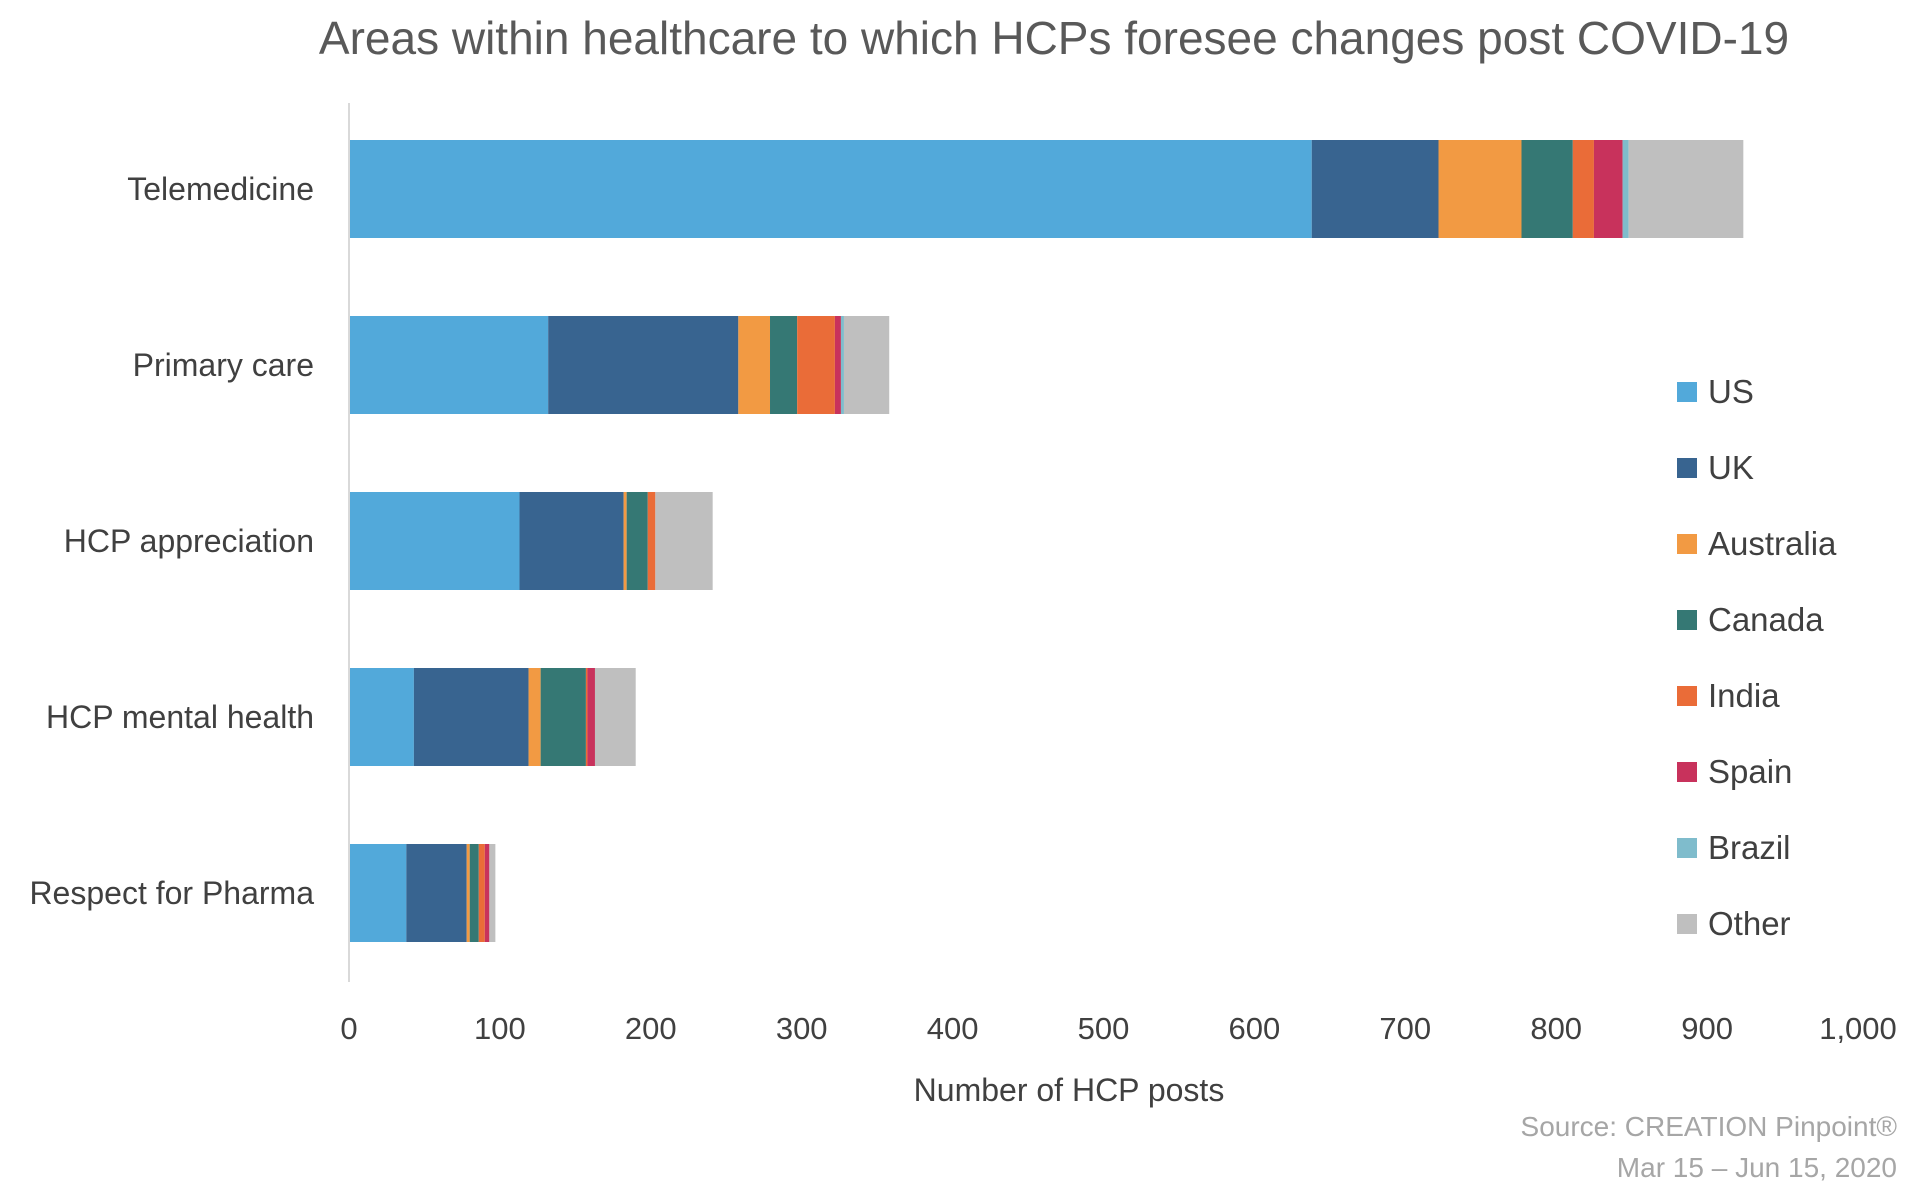  What do you see at coordinates (802, 1028) in the screenshot?
I see `x-tick-label-300: 300` at bounding box center [802, 1028].